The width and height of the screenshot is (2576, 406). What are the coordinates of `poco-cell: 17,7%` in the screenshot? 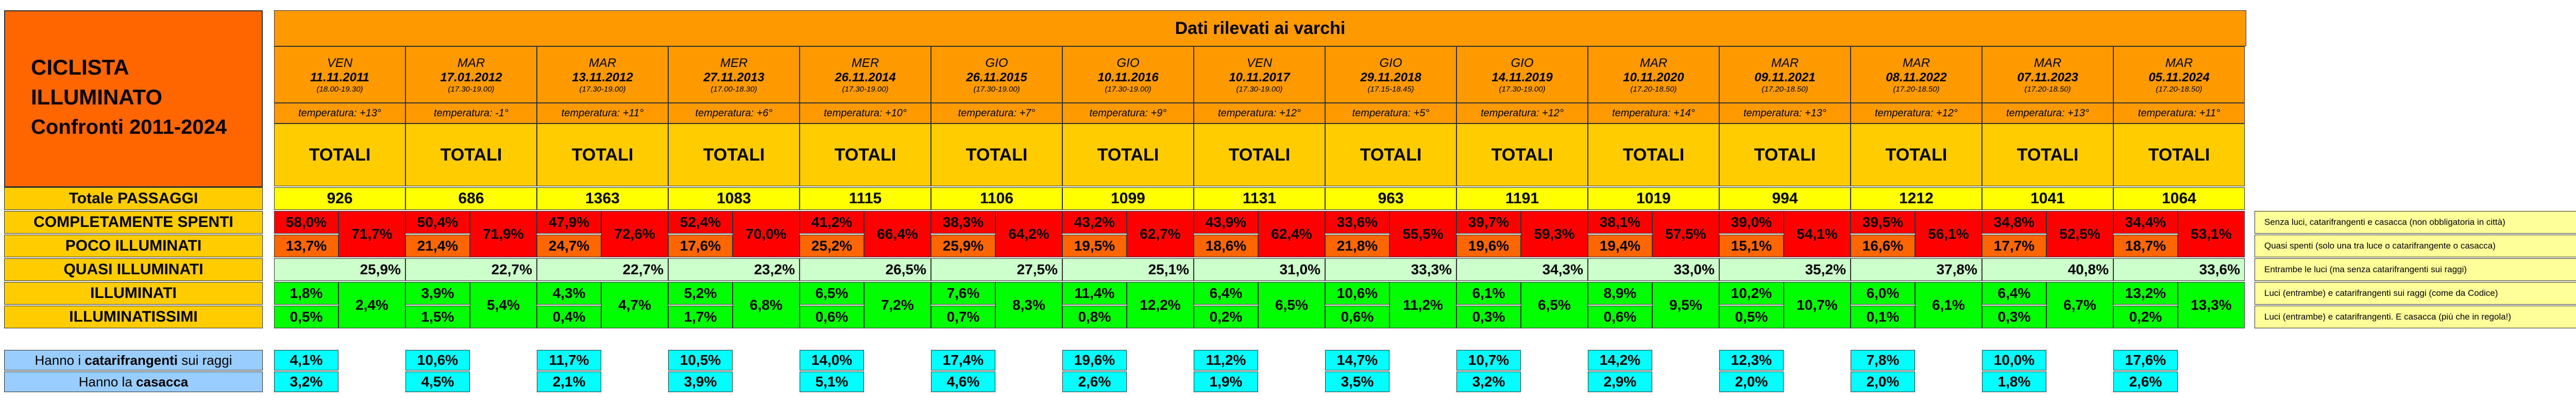 It's located at (2014, 246).